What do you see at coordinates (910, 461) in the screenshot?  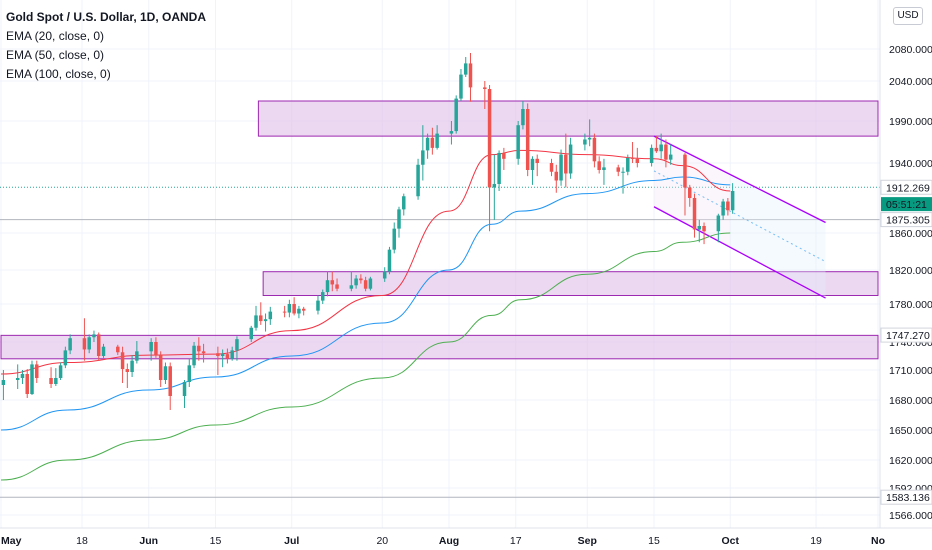 I see `price-tick-label: 1620.000` at bounding box center [910, 461].